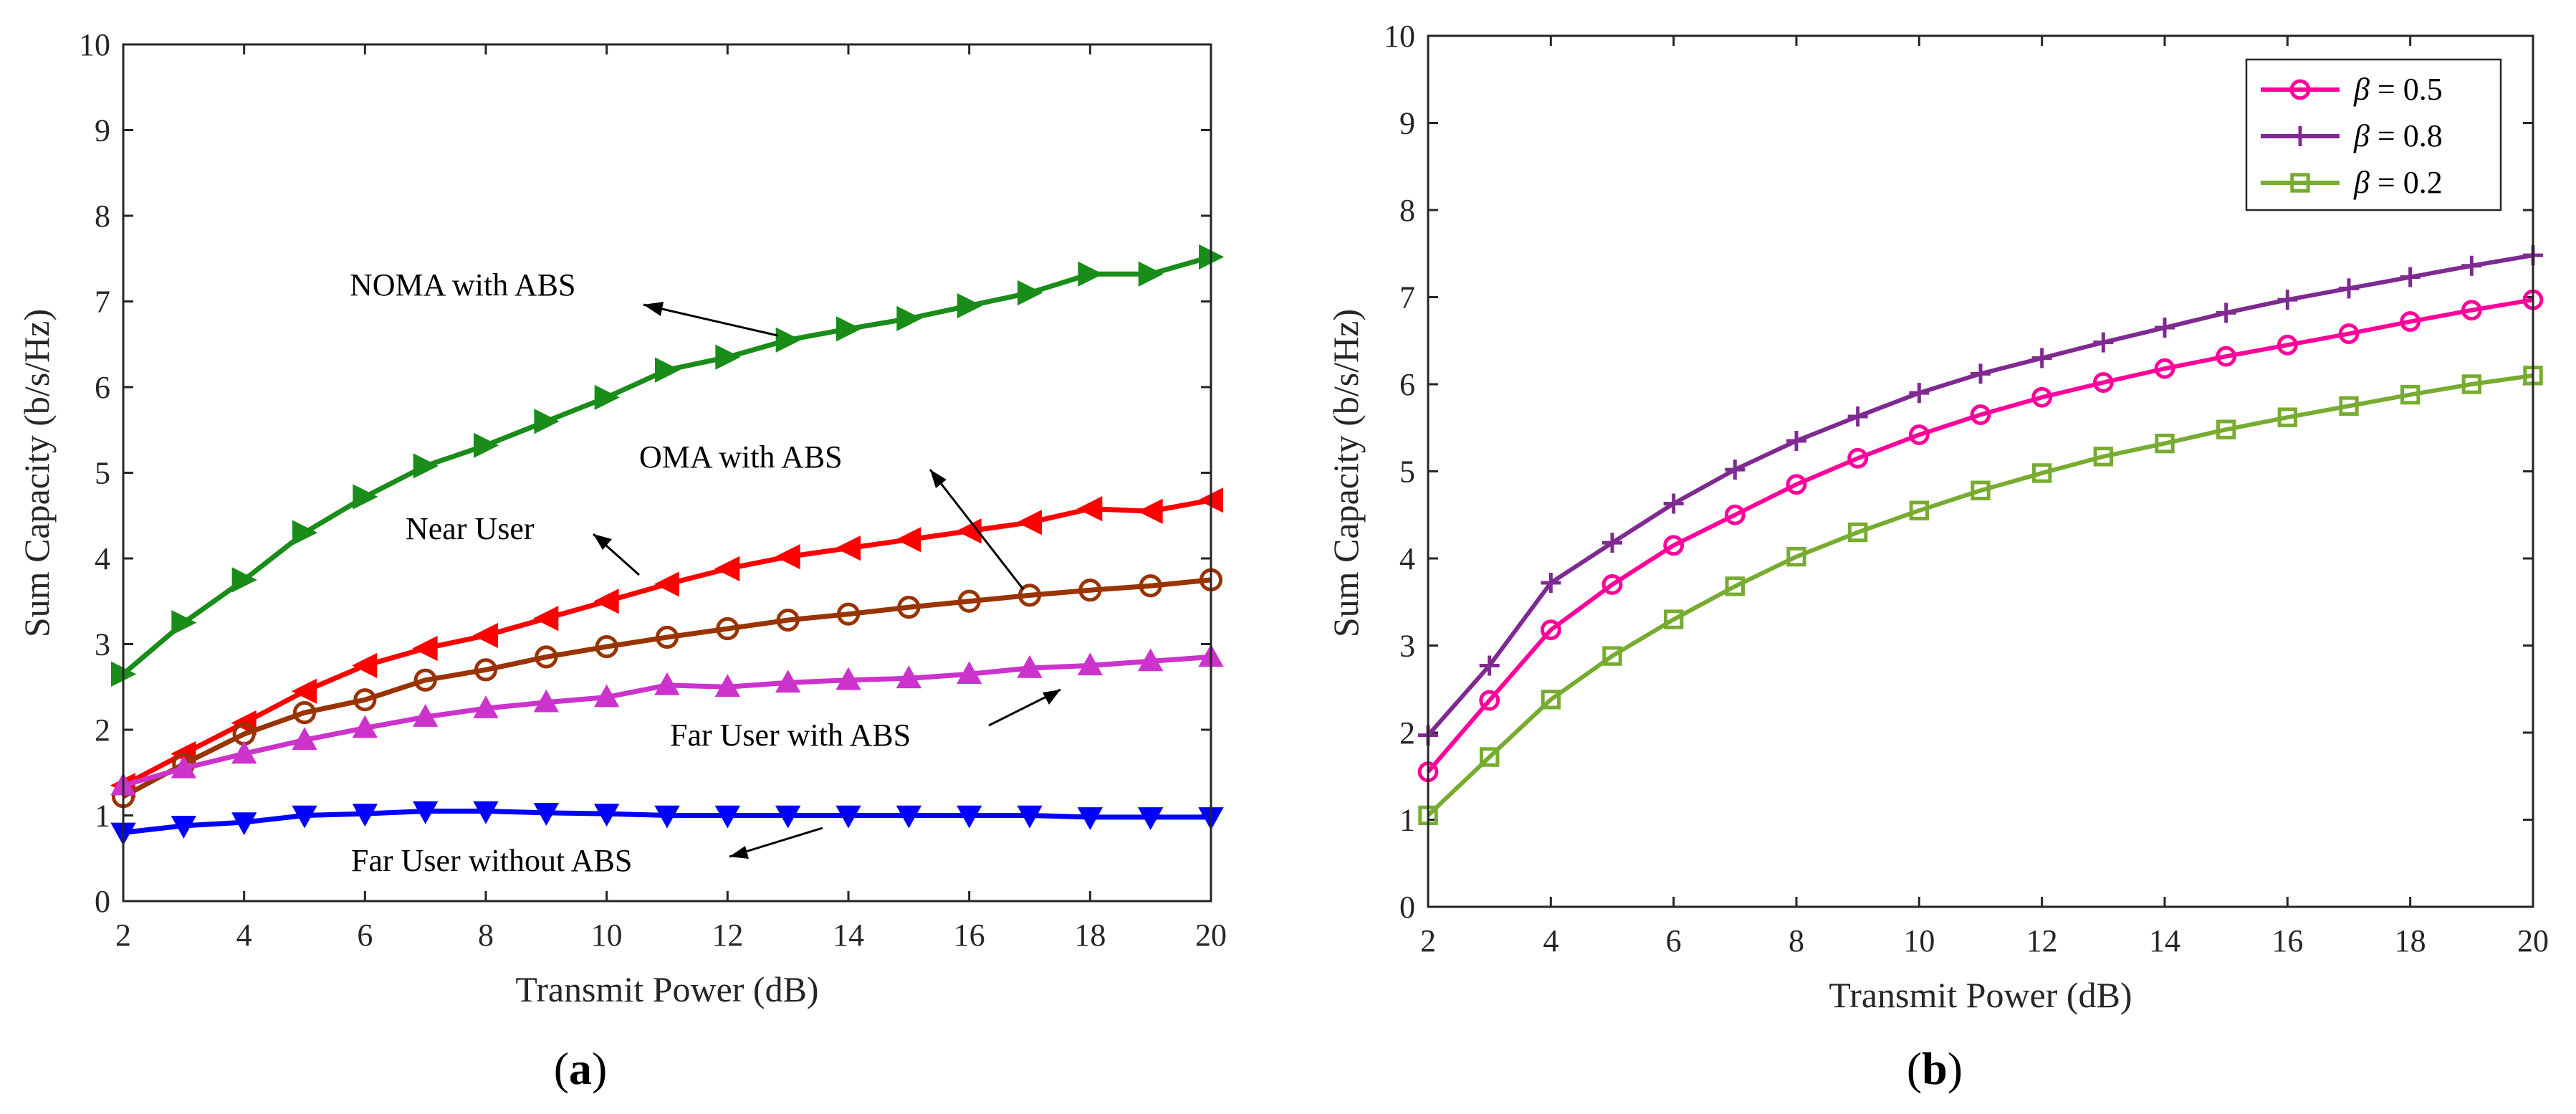 The height and width of the screenshot is (1114, 2576). I want to click on x-tick-label: 8, so click(1796, 940).